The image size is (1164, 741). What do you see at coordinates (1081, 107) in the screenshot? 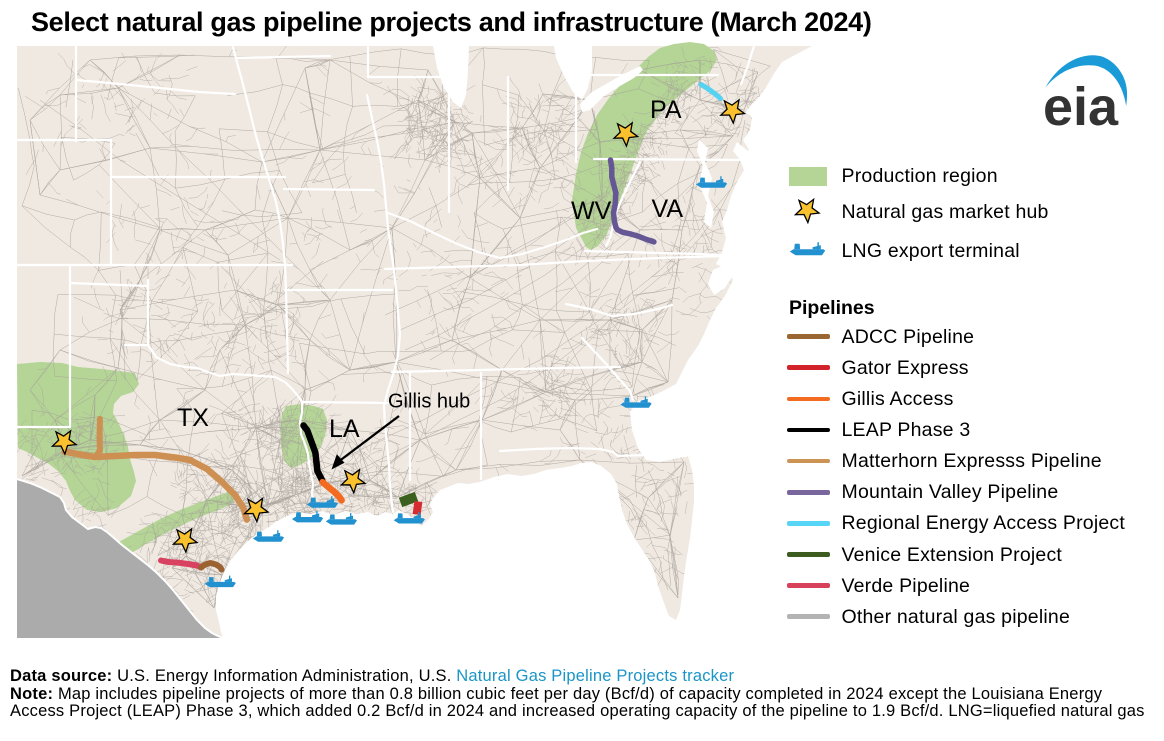
I see `svg-text: eia` at bounding box center [1081, 107].